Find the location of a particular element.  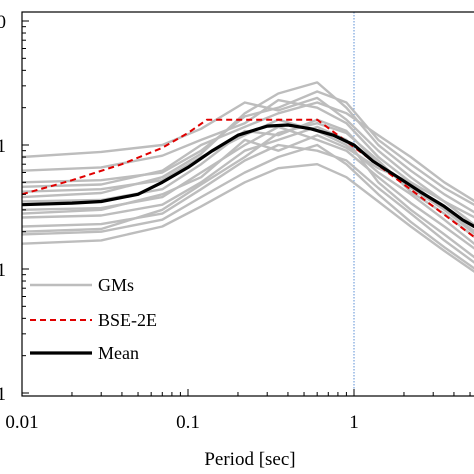

legend: GMs BSE-2E Mean is located at coordinates (93, 319).